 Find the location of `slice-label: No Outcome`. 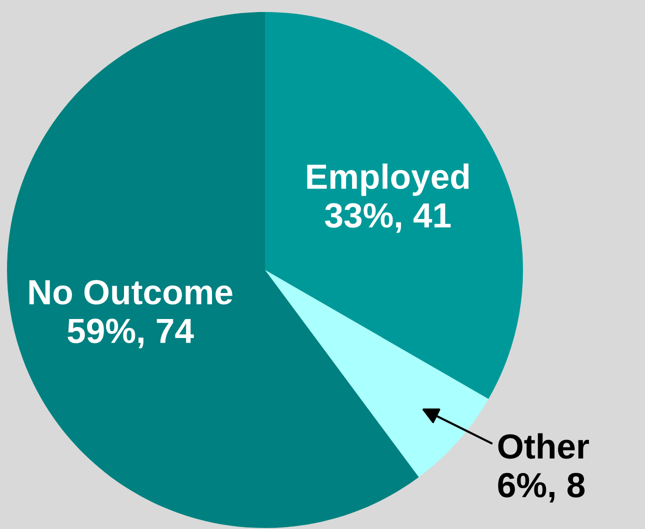

slice-label: No Outcome is located at coordinates (130, 292).